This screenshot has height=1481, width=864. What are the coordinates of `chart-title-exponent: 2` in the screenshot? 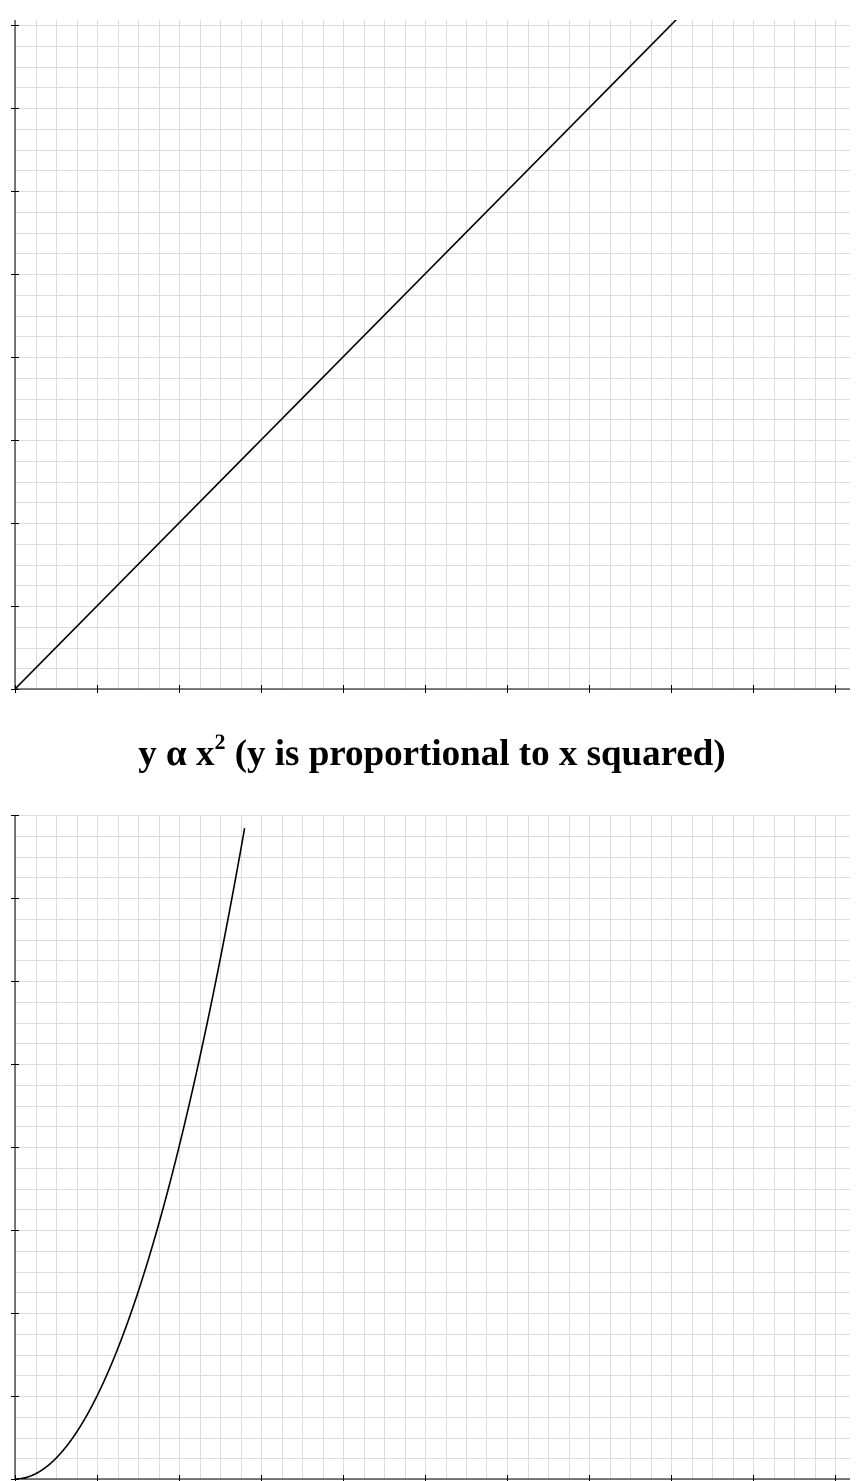 It's located at (220, 741).